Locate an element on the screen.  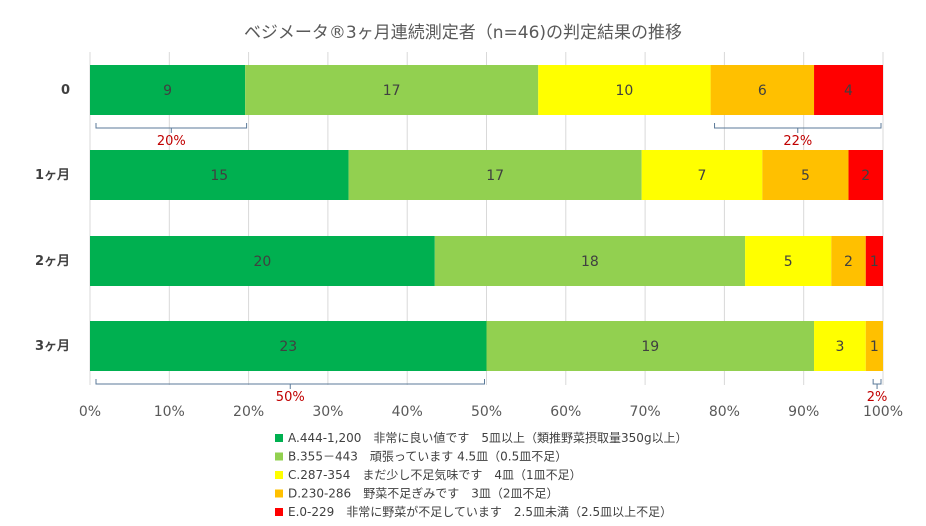
data-label: 20 is located at coordinates (262, 262).